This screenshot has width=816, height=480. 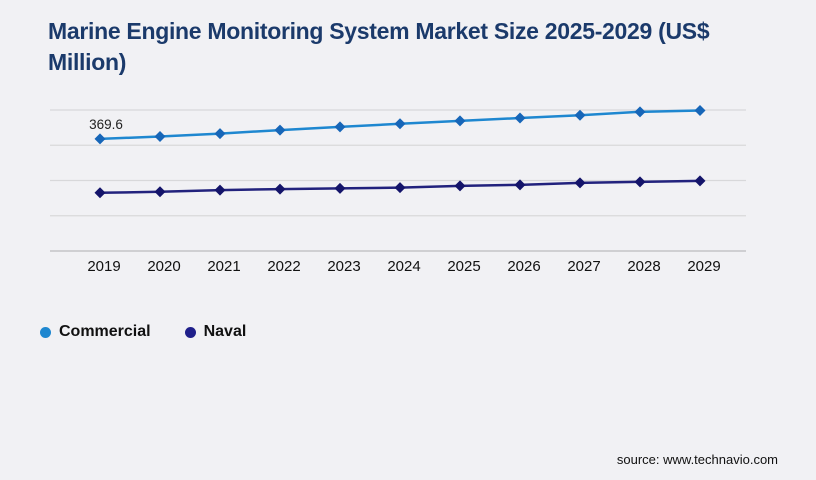 What do you see at coordinates (703, 266) in the screenshot?
I see `x-tick-label: 2029` at bounding box center [703, 266].